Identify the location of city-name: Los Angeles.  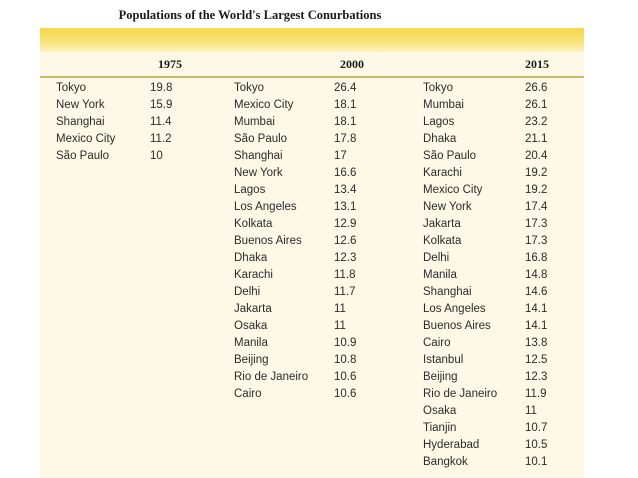
(454, 309).